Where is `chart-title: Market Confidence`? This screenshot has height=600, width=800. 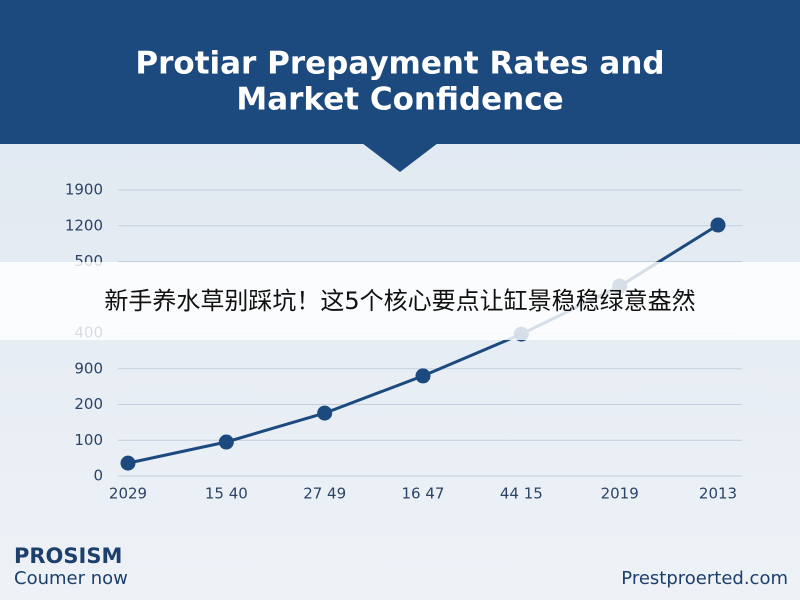 chart-title: Market Confidence is located at coordinates (399, 100).